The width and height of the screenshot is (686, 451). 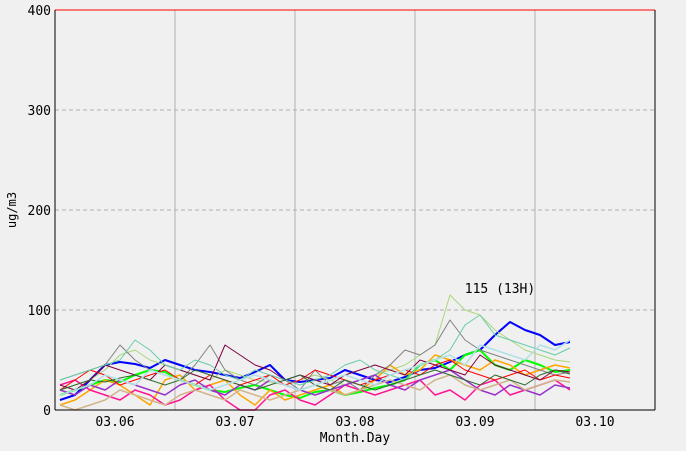 I want to click on y-tick-label: 400, so click(x=39, y=11).